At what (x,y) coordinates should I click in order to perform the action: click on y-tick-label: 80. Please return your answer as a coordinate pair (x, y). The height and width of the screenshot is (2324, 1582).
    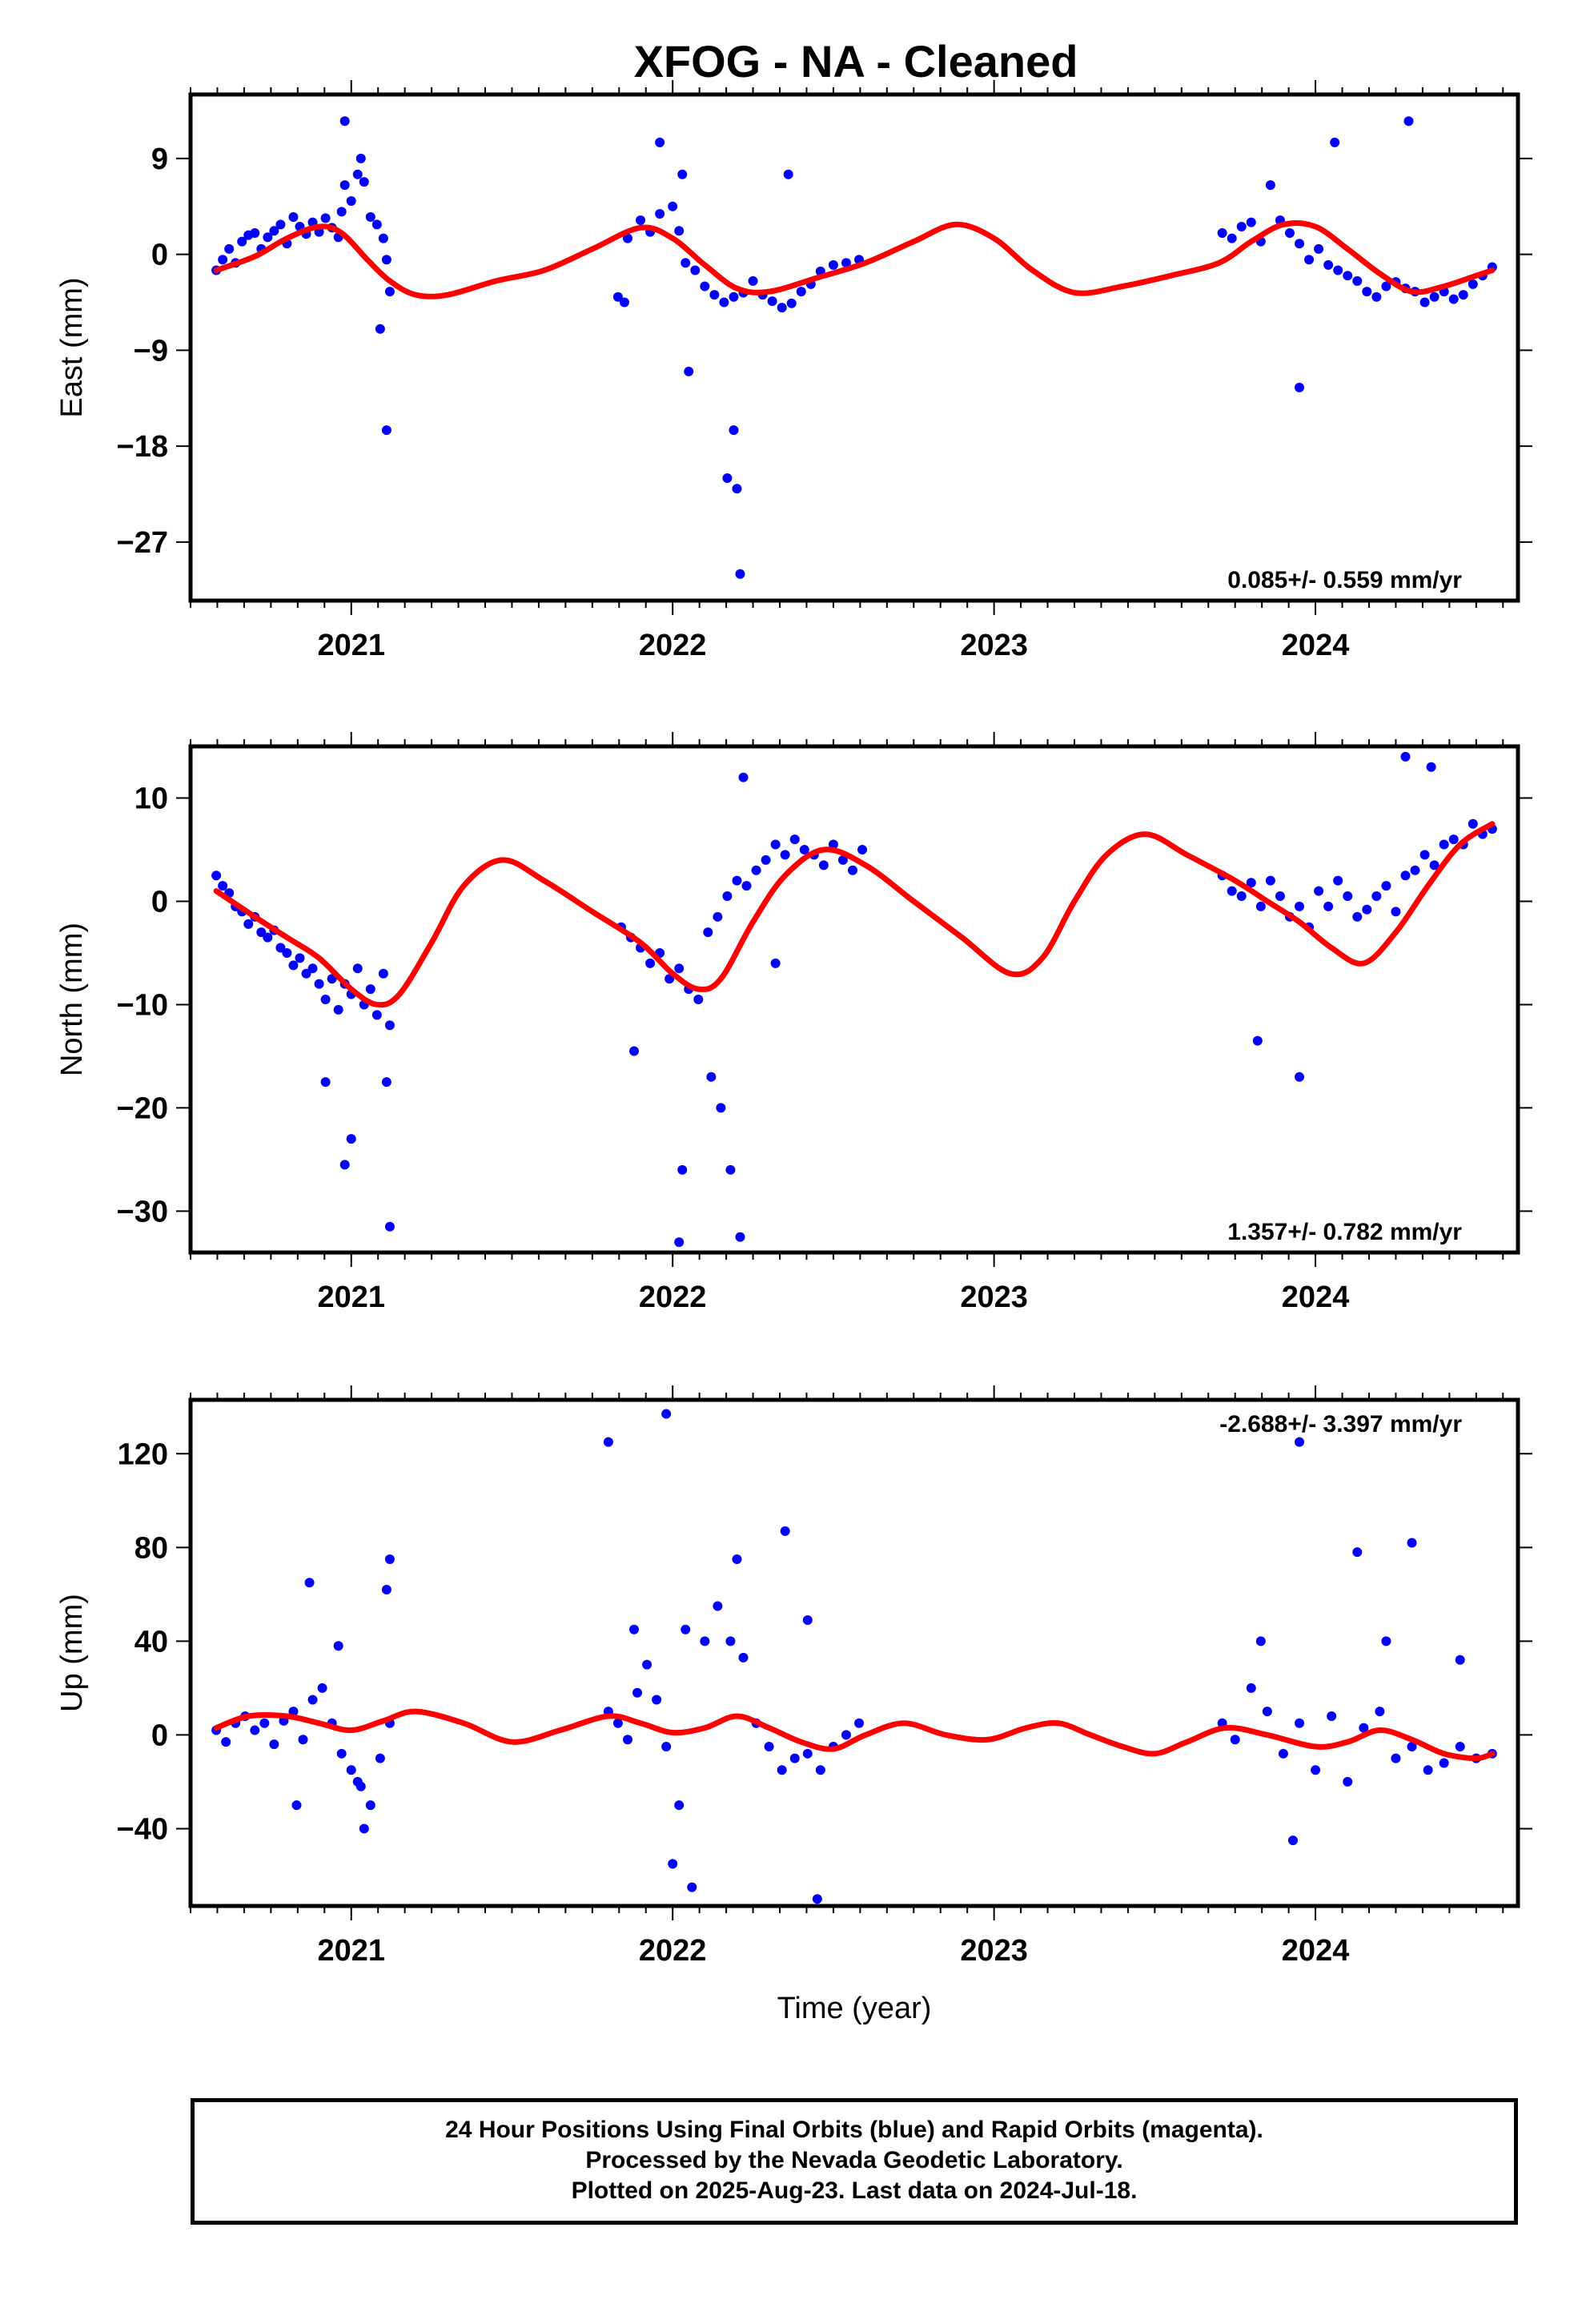
    Looking at the image, I should click on (151, 1548).